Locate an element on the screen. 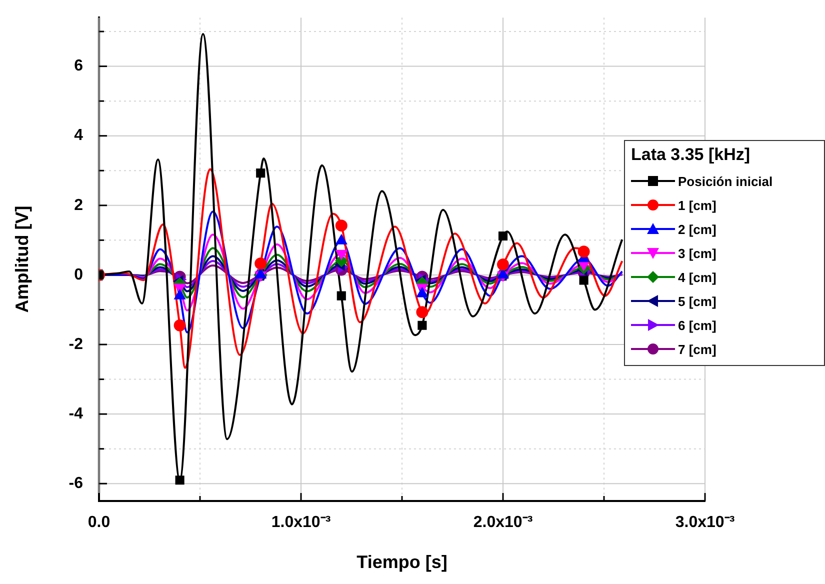 The width and height of the screenshot is (825, 584). y-tick-label: 4 is located at coordinates (79, 135).